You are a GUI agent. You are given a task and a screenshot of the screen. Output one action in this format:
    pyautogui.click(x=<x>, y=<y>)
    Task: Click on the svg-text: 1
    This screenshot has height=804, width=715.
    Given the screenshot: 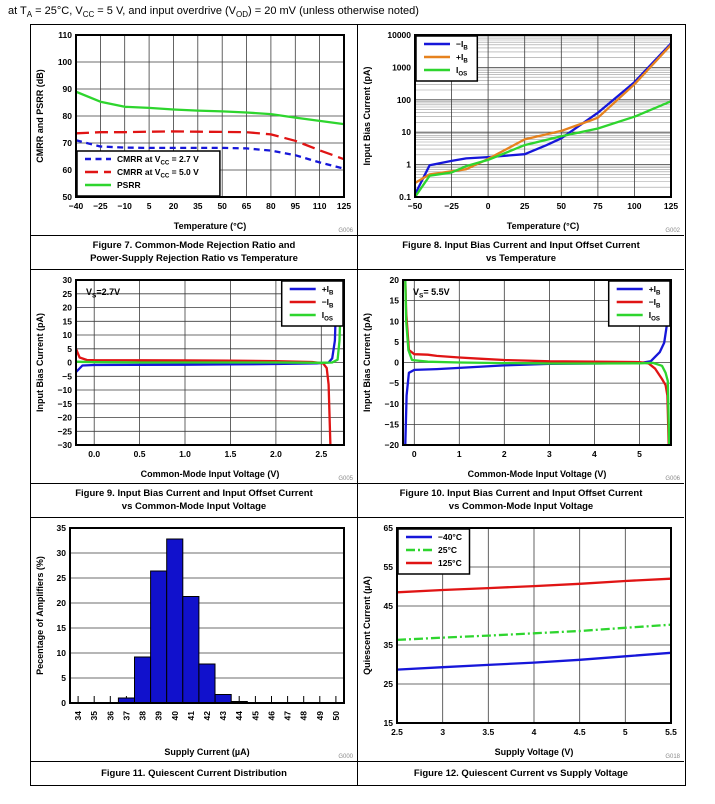 What is the action you would take?
    pyautogui.click(x=408, y=164)
    